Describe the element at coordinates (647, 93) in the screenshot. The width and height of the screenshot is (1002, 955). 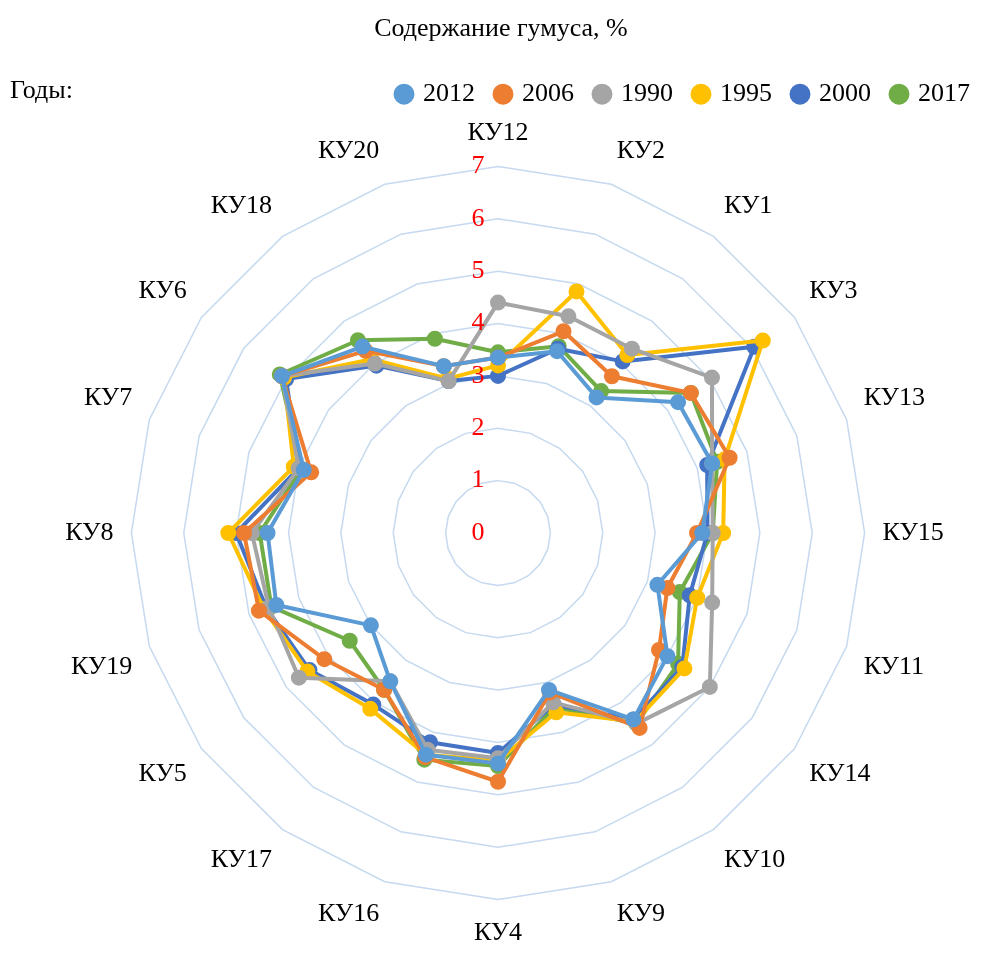
I see `legend-label: 1990` at that location.